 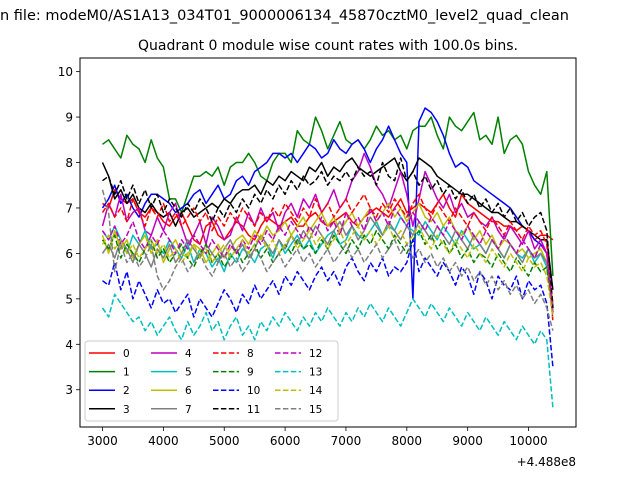 What do you see at coordinates (317, 437) in the screenshot?
I see `x-axis: 3000 4000 5000 6000 7000 8000 9000 10000` at bounding box center [317, 437].